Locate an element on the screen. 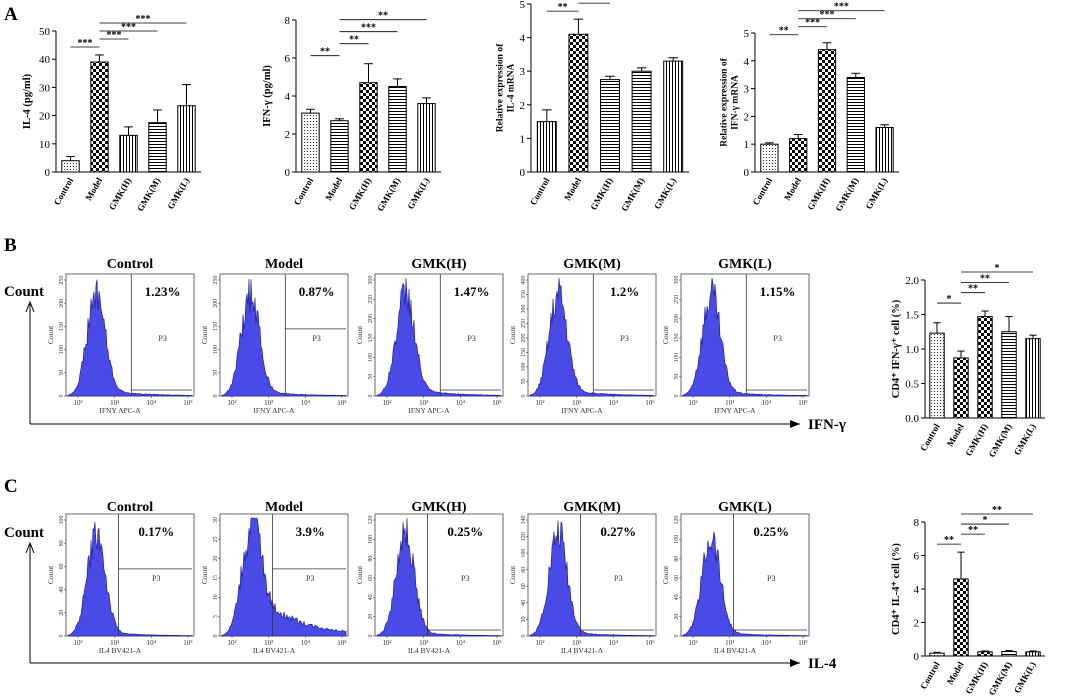 The width and height of the screenshot is (1065, 698). gate-percentage: 3.9% is located at coordinates (310, 531).